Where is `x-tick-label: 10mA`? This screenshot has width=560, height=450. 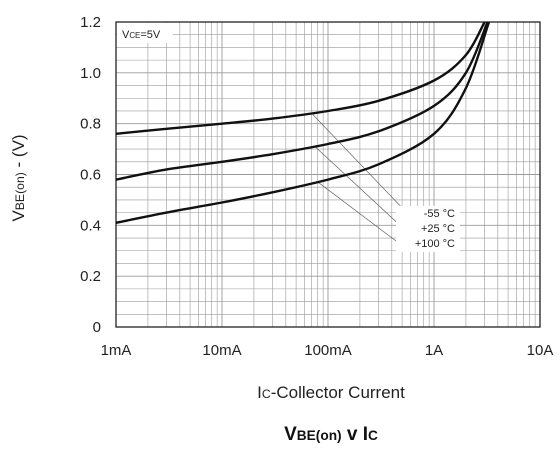
x-tick-label: 10mA is located at coordinates (221, 350).